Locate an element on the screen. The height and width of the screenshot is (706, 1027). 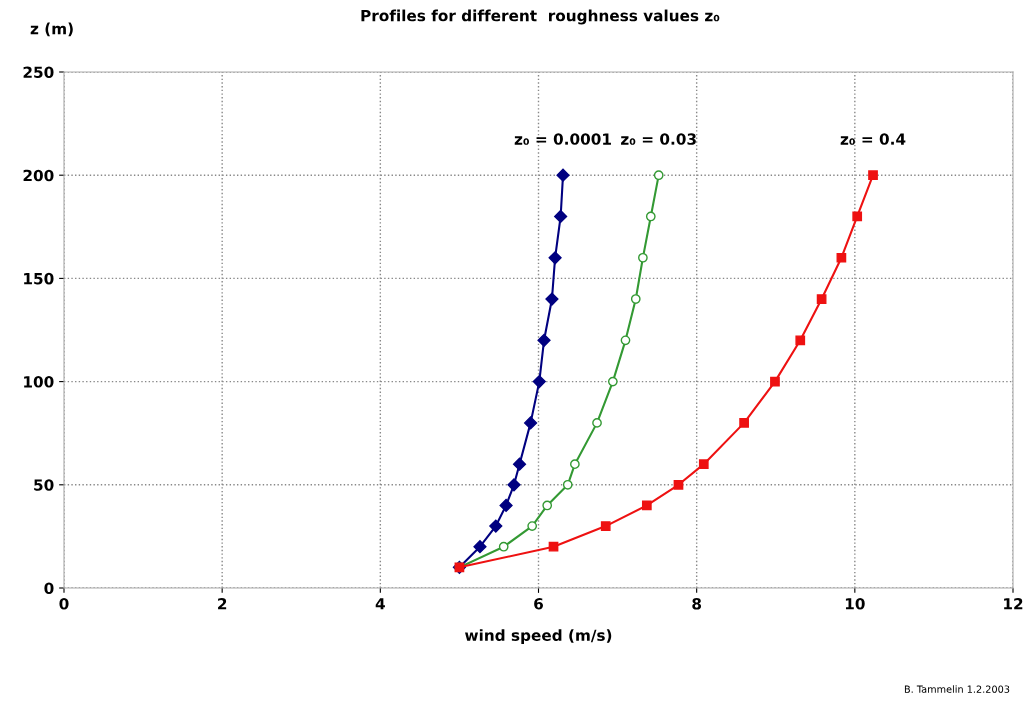
x-tick-label: 2 is located at coordinates (222, 603).